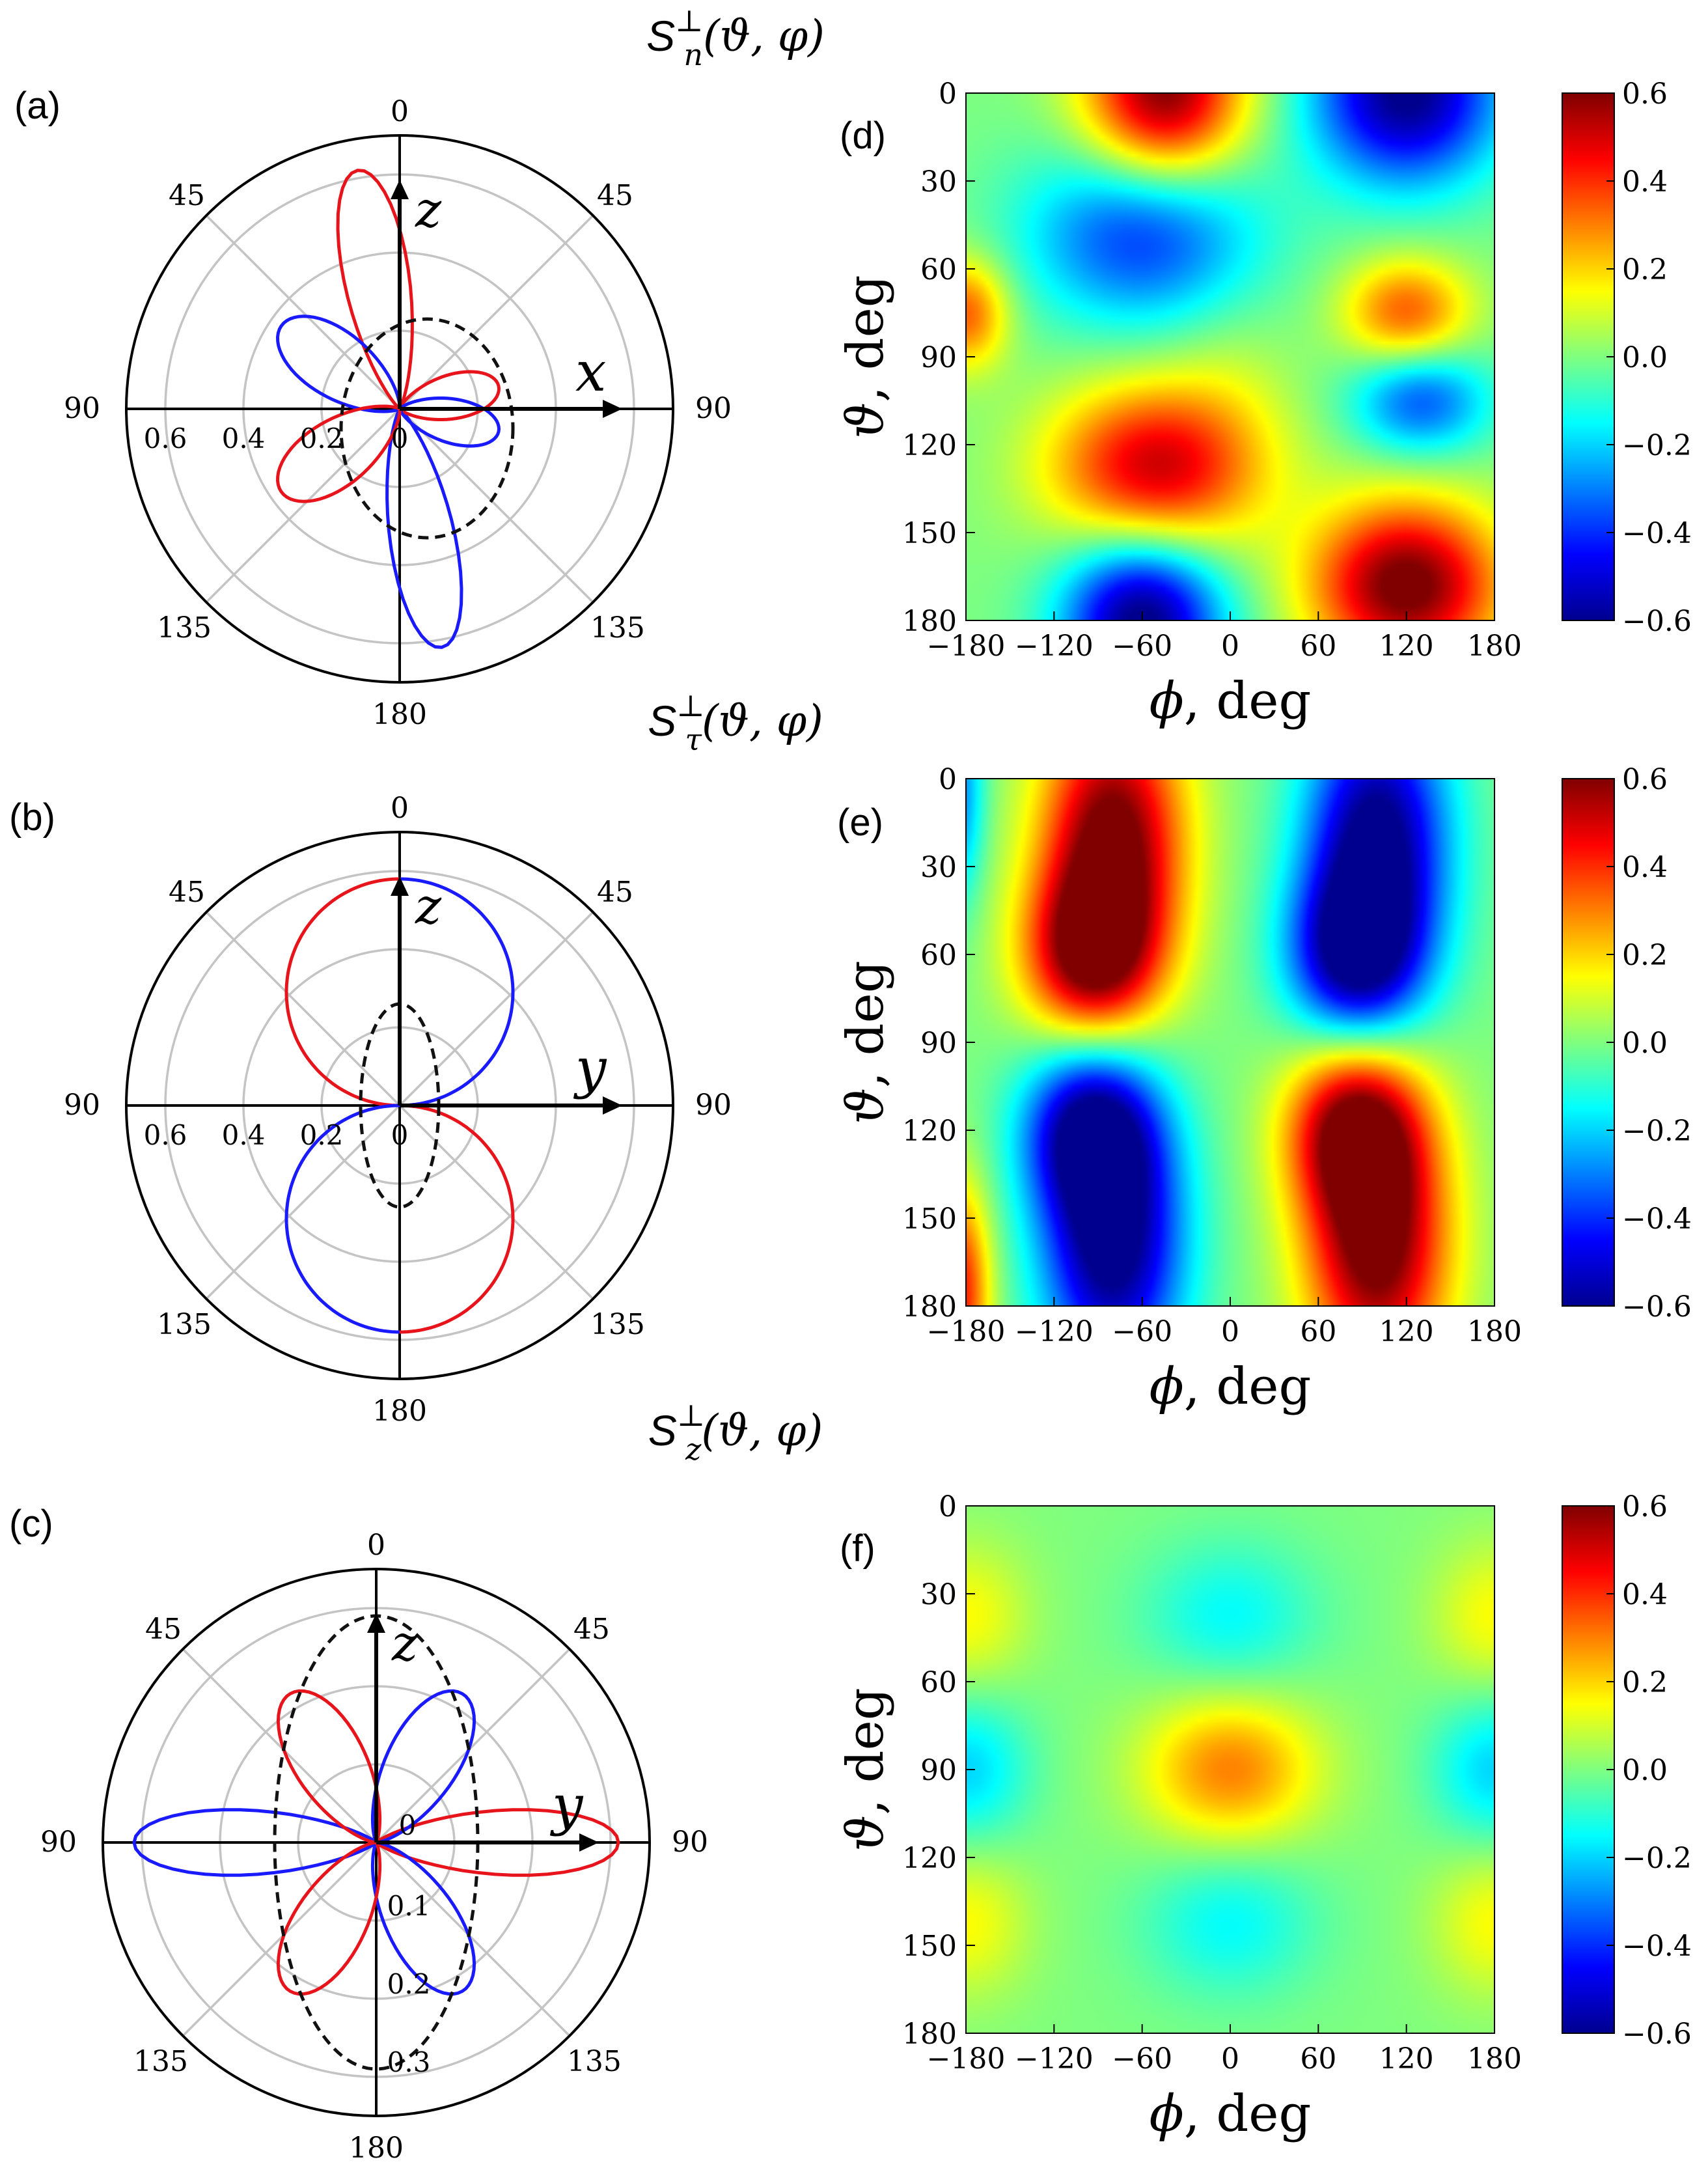 This screenshot has height=2168, width=1708. Describe the element at coordinates (457, 992) in the screenshot. I see `lobe-upper-right` at that location.